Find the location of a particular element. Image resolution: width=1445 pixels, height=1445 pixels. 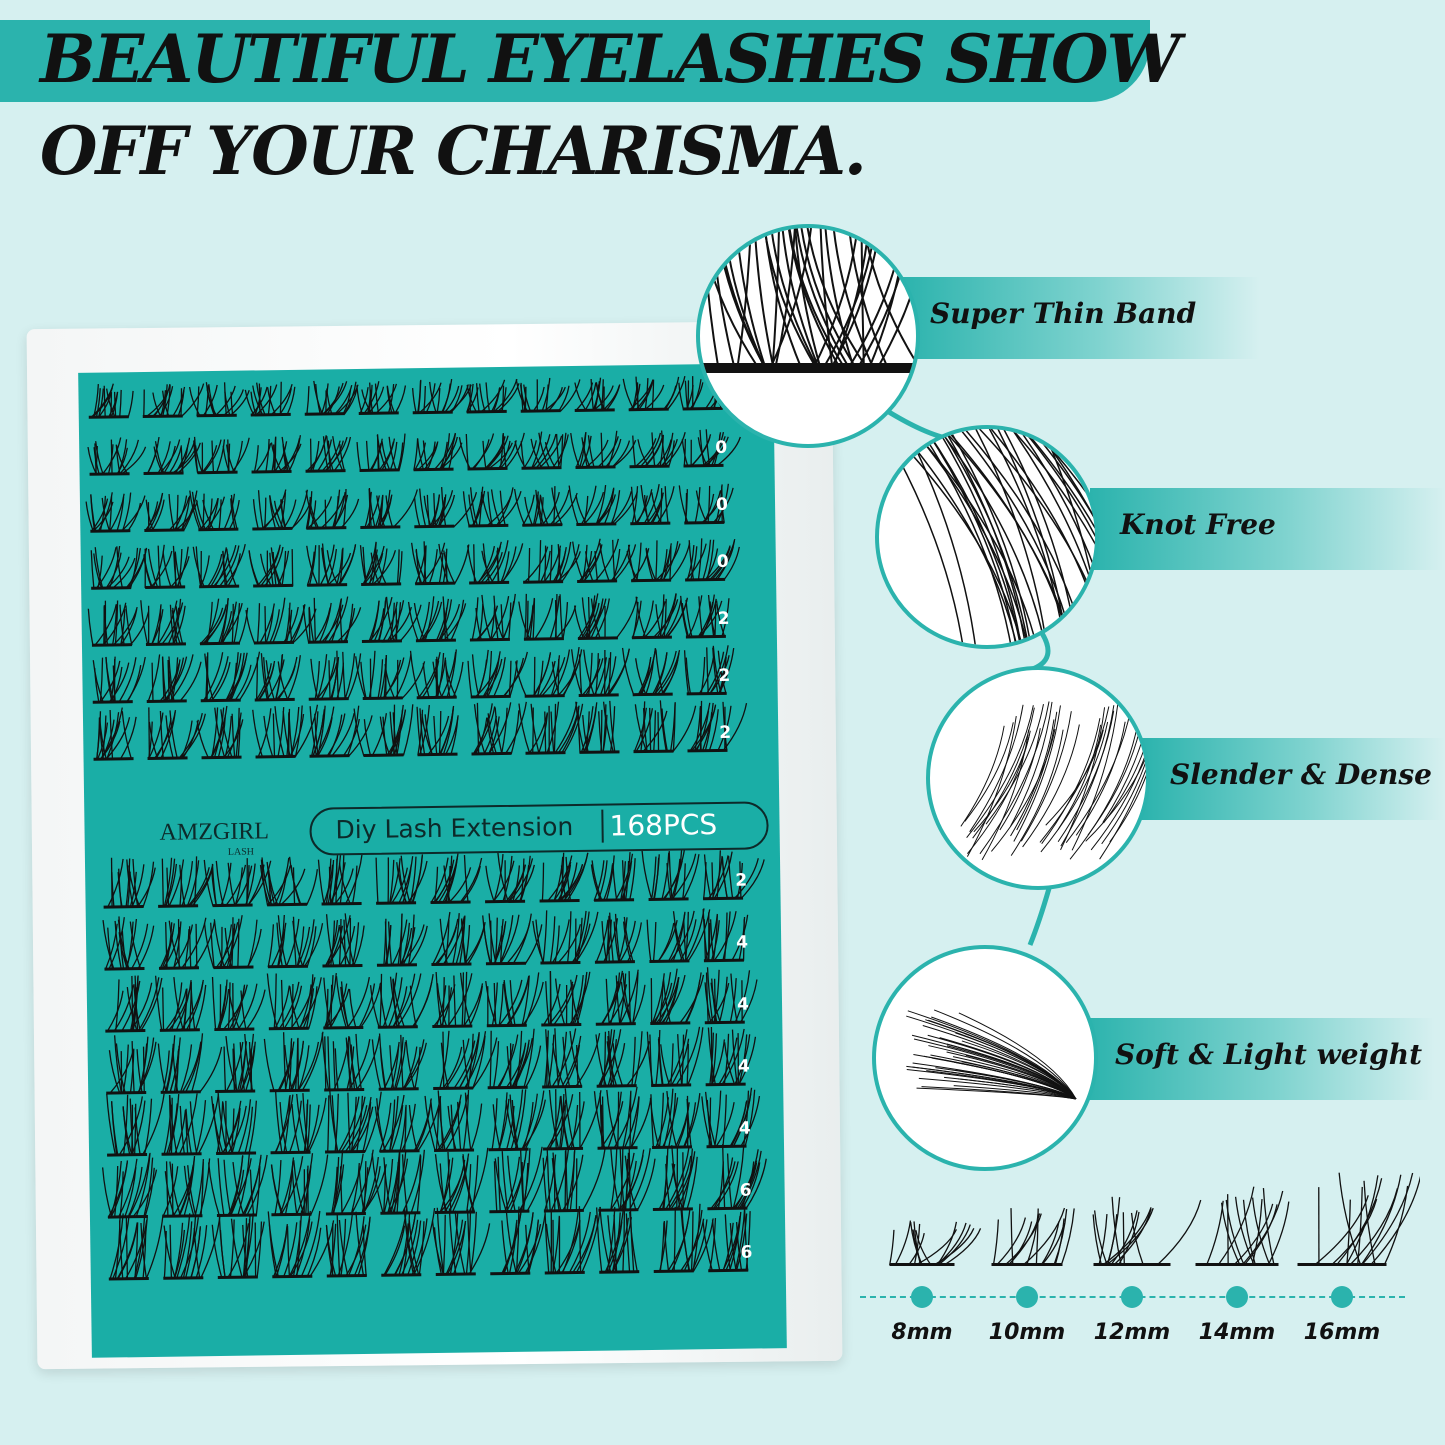

size-marker is located at coordinates (1132, 1297).